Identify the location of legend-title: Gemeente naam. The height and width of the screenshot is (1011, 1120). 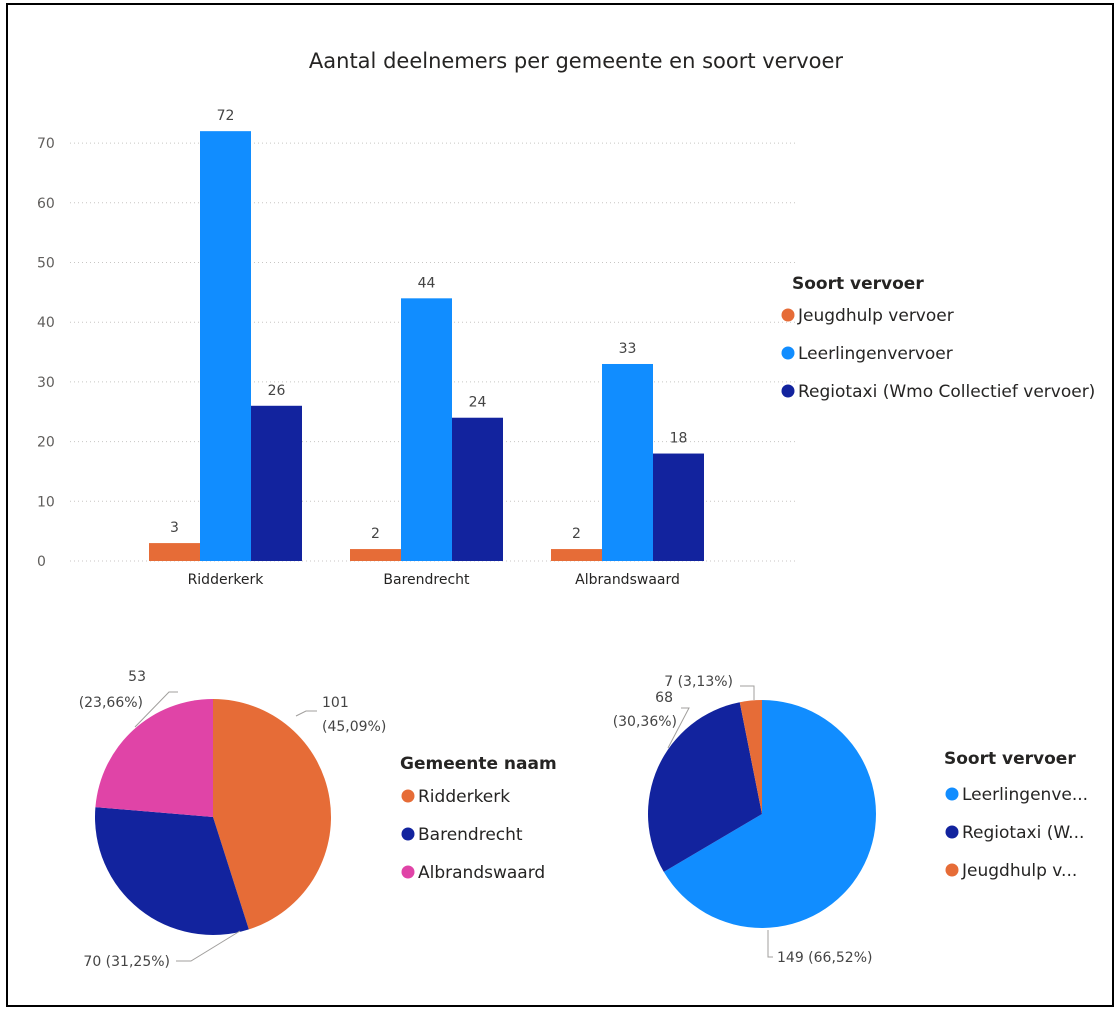
(478, 764).